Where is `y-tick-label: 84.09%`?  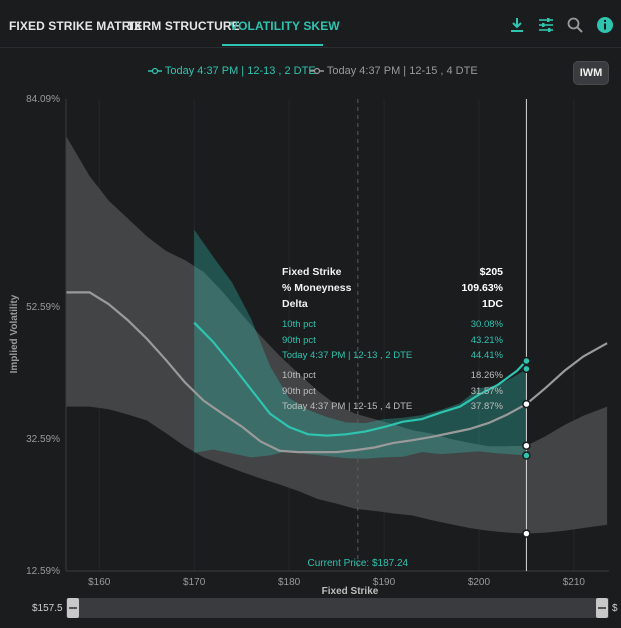
y-tick-label: 84.09% is located at coordinates (43, 99).